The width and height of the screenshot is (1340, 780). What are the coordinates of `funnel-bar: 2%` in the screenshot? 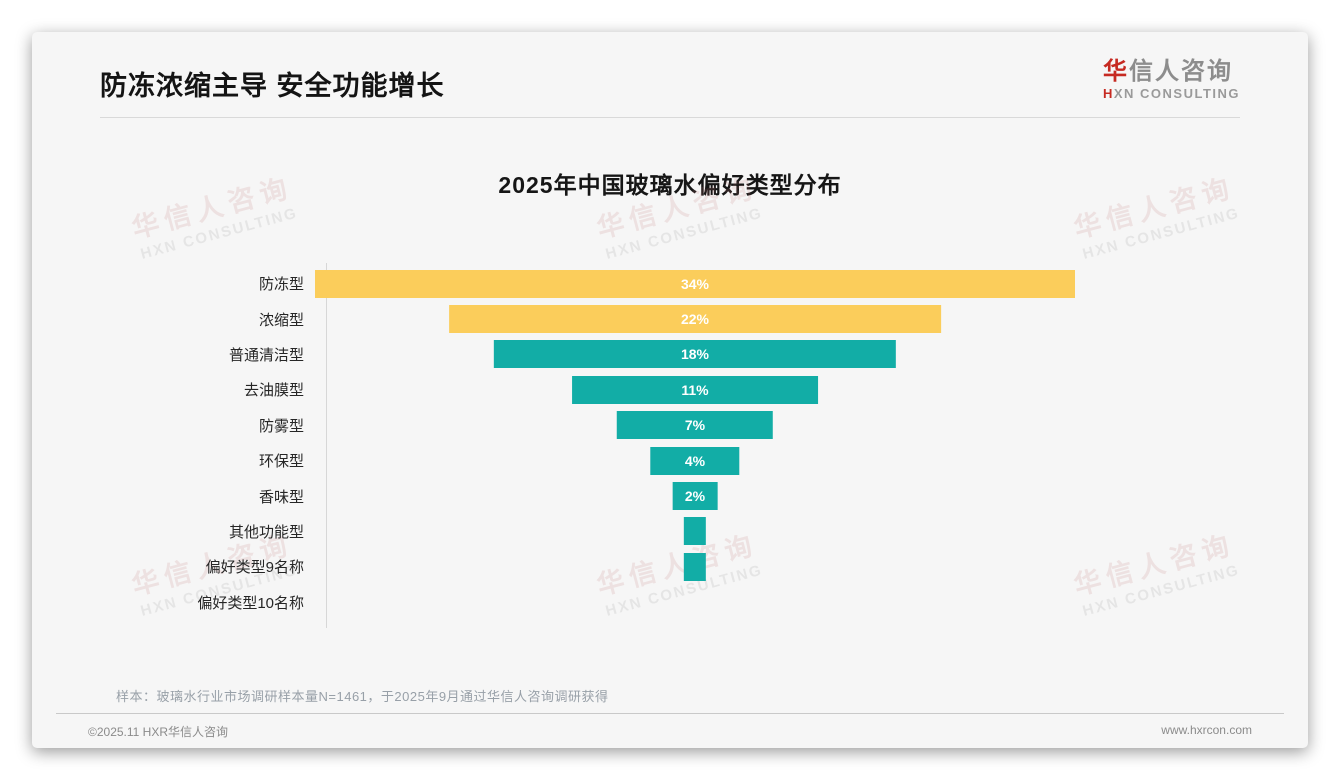 It's located at (695, 496).